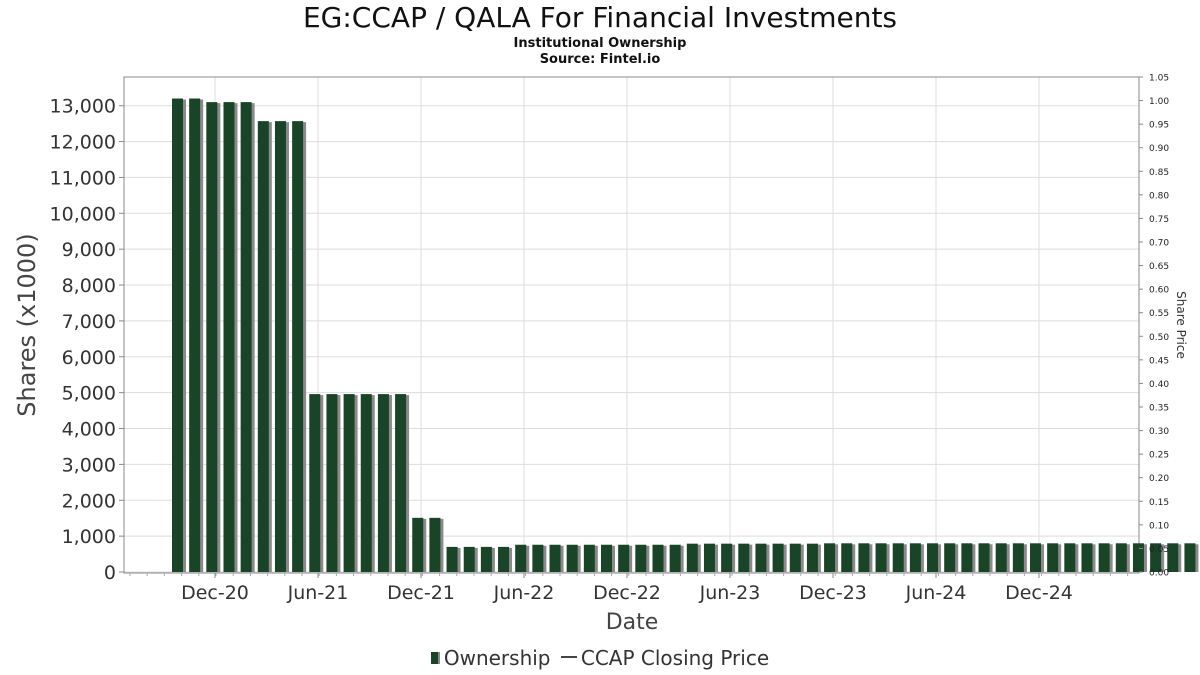 Image resolution: width=1200 pixels, height=675 pixels. Describe the element at coordinates (1181, 325) in the screenshot. I see `y2-axis-label: Share Price` at that location.